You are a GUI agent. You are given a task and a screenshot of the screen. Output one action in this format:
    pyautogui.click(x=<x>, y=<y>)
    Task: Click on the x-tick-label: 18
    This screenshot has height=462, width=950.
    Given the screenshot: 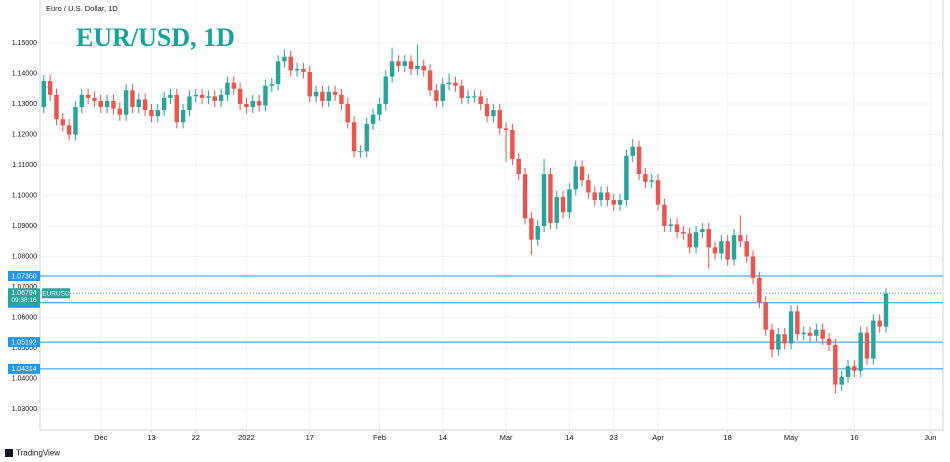 What is the action you would take?
    pyautogui.click(x=728, y=437)
    